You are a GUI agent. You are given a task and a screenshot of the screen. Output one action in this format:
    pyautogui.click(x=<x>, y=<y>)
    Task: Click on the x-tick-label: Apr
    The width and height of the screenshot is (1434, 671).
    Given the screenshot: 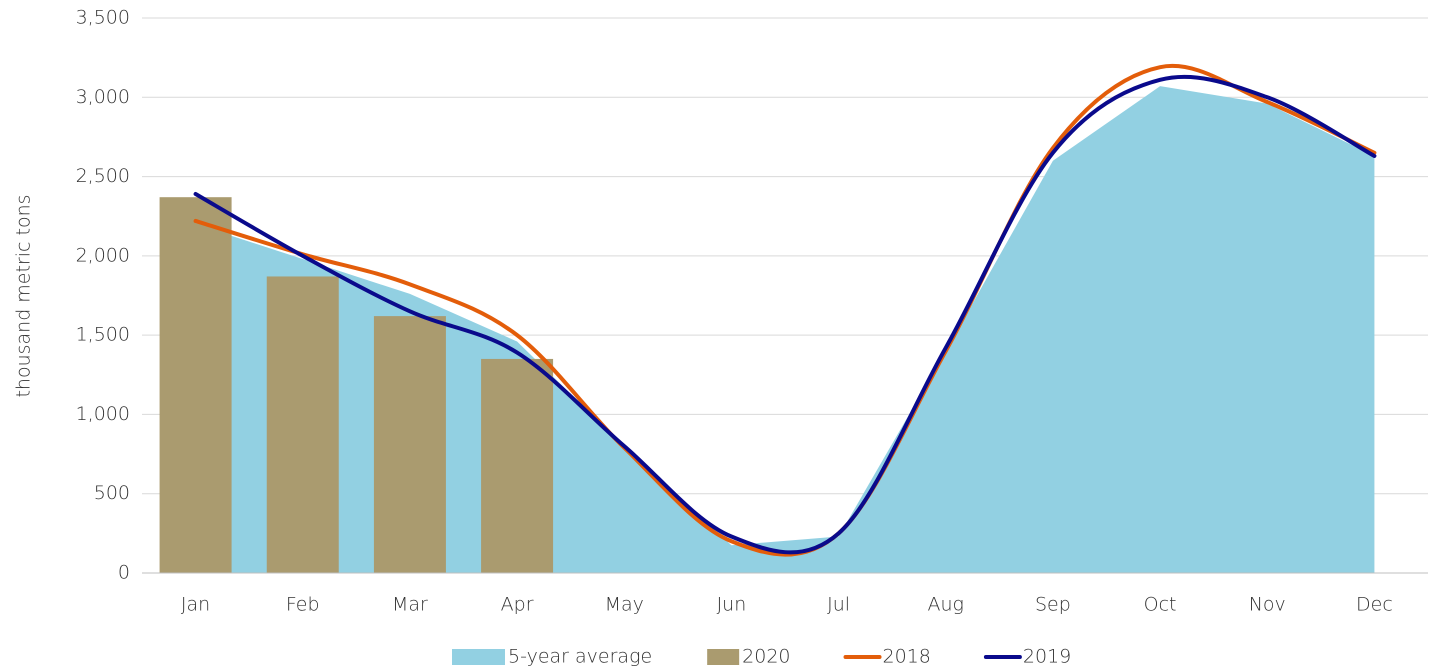 What is the action you would take?
    pyautogui.click(x=517, y=605)
    